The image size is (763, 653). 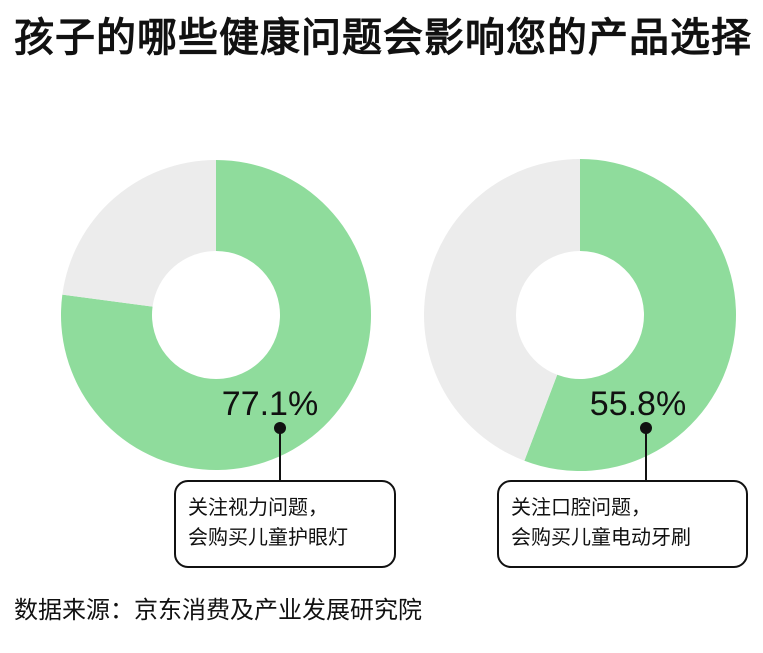 What do you see at coordinates (258, 507) in the screenshot?
I see `annotation-line: 关注视力问题，` at bounding box center [258, 507].